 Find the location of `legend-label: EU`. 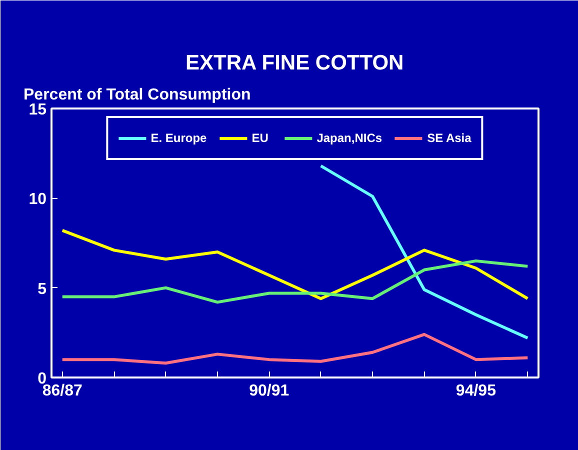

legend-label: EU is located at coordinates (261, 138).